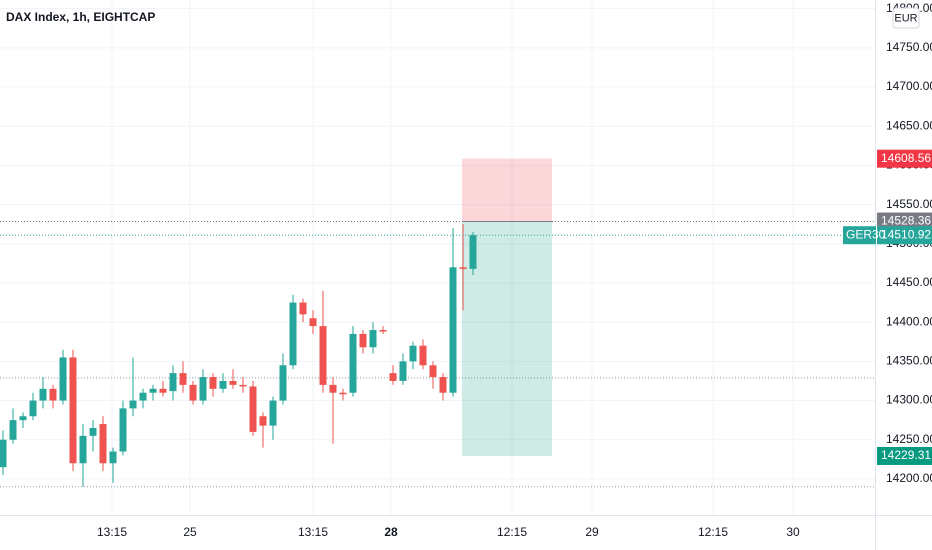 This screenshot has width=932, height=550. I want to click on stop-price-tag-bg, so click(904, 158).